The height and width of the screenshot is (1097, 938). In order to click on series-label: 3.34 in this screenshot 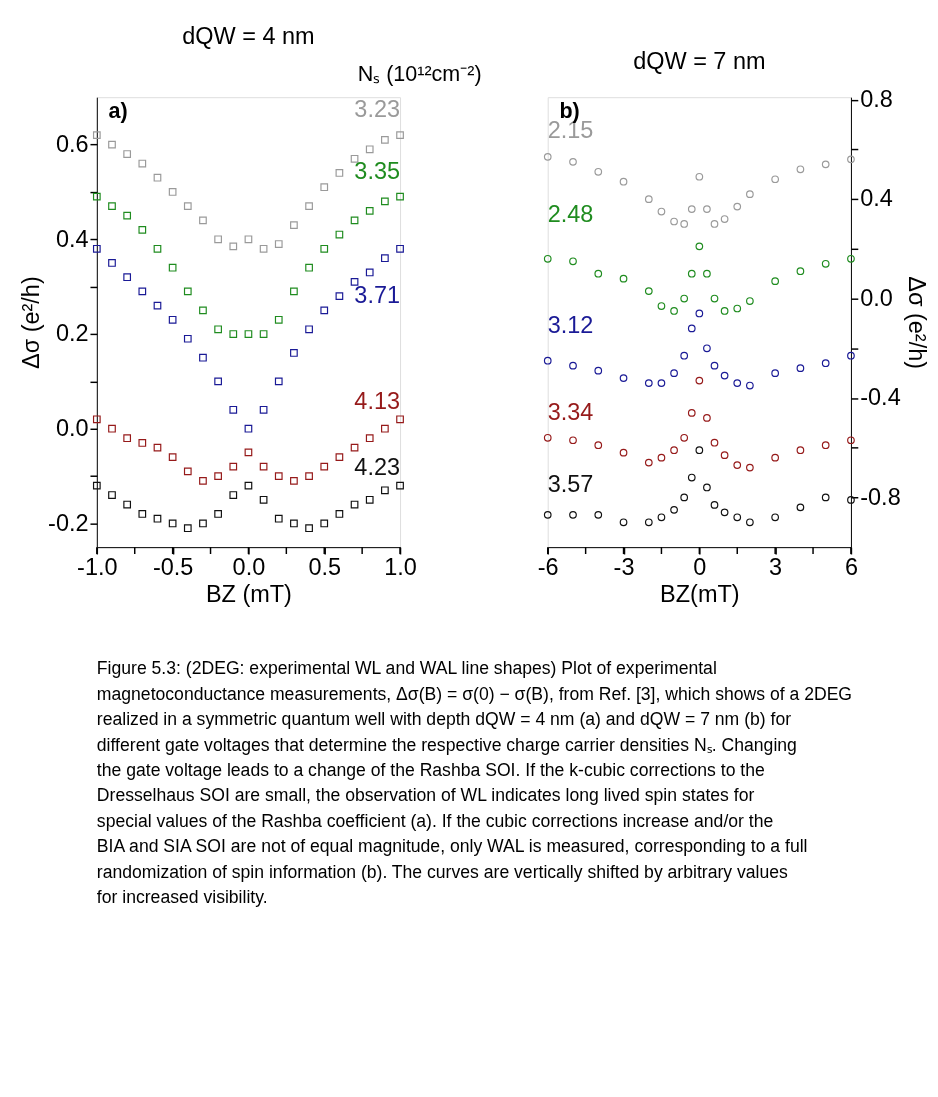, I will do `click(570, 412)`.